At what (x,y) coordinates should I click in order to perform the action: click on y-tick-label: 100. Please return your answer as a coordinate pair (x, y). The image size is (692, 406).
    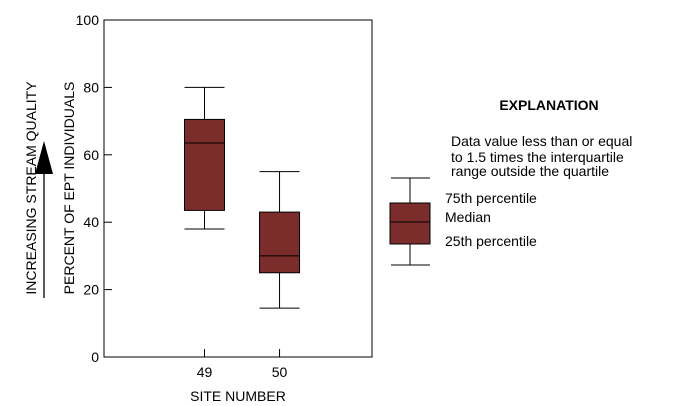
    Looking at the image, I should click on (88, 20).